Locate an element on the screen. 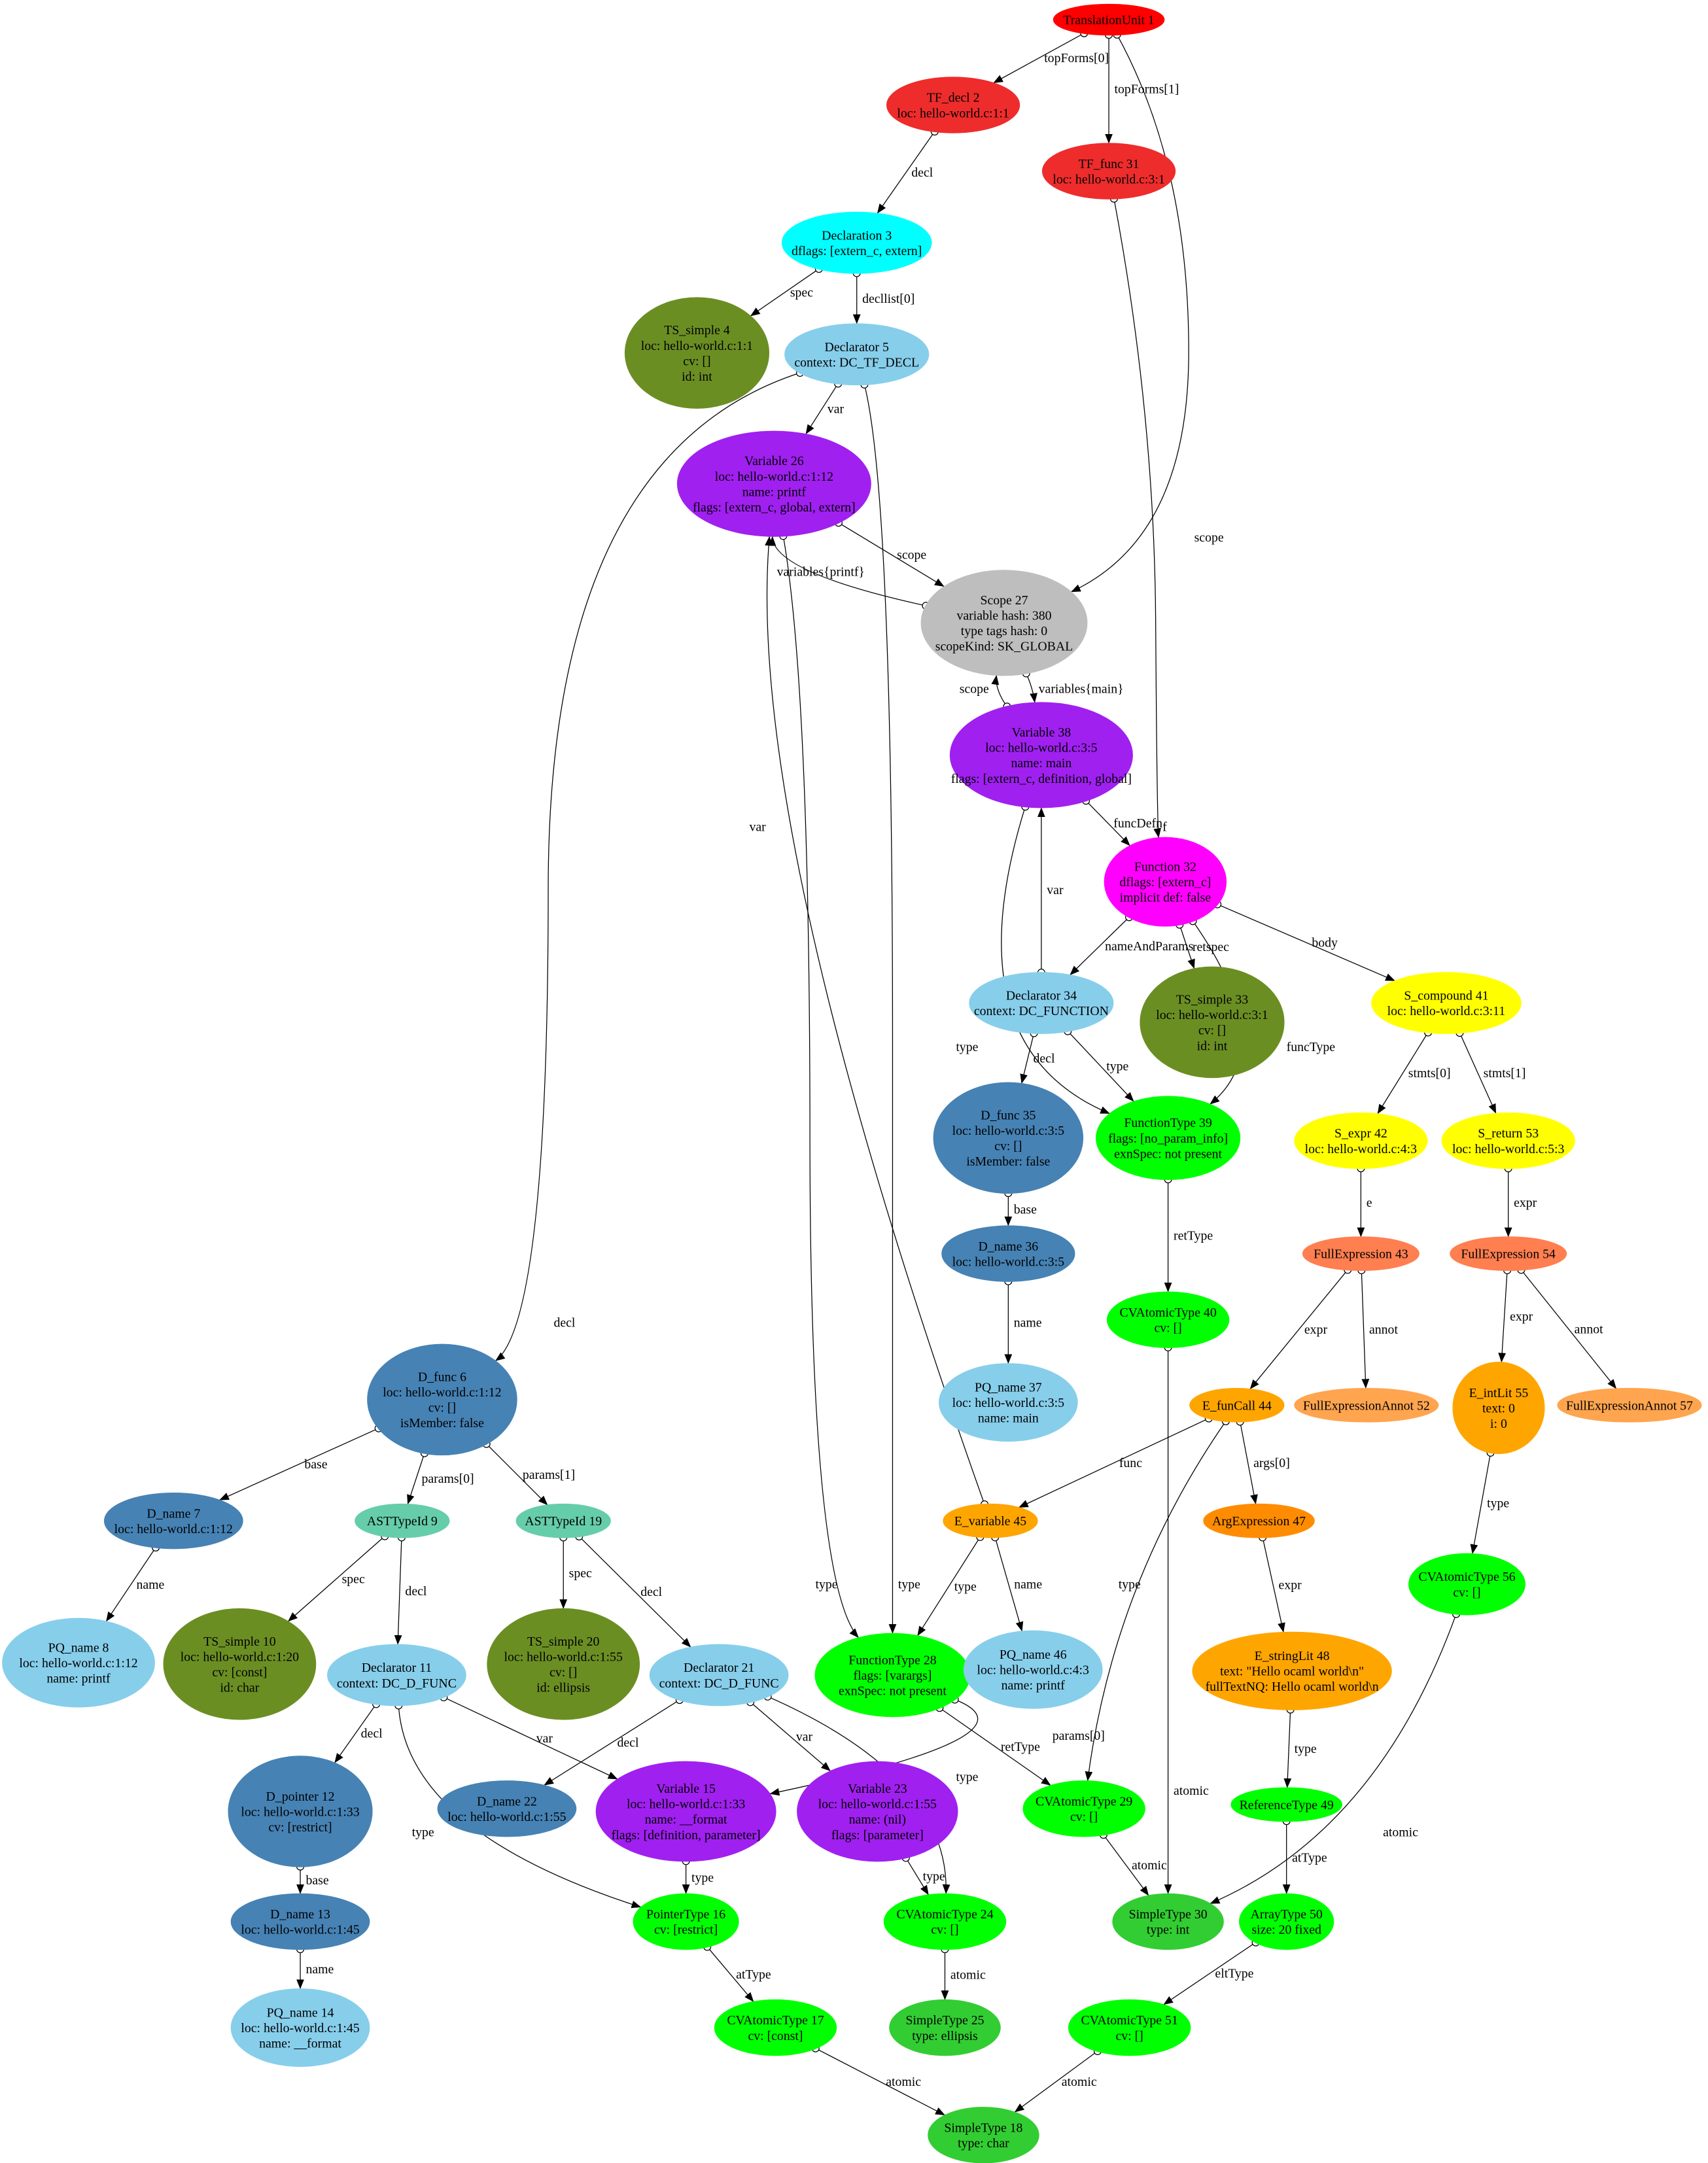 The width and height of the screenshot is (1708, 2163). node-argexpression-47: ArgExpression 47 is located at coordinates (1259, 1520).